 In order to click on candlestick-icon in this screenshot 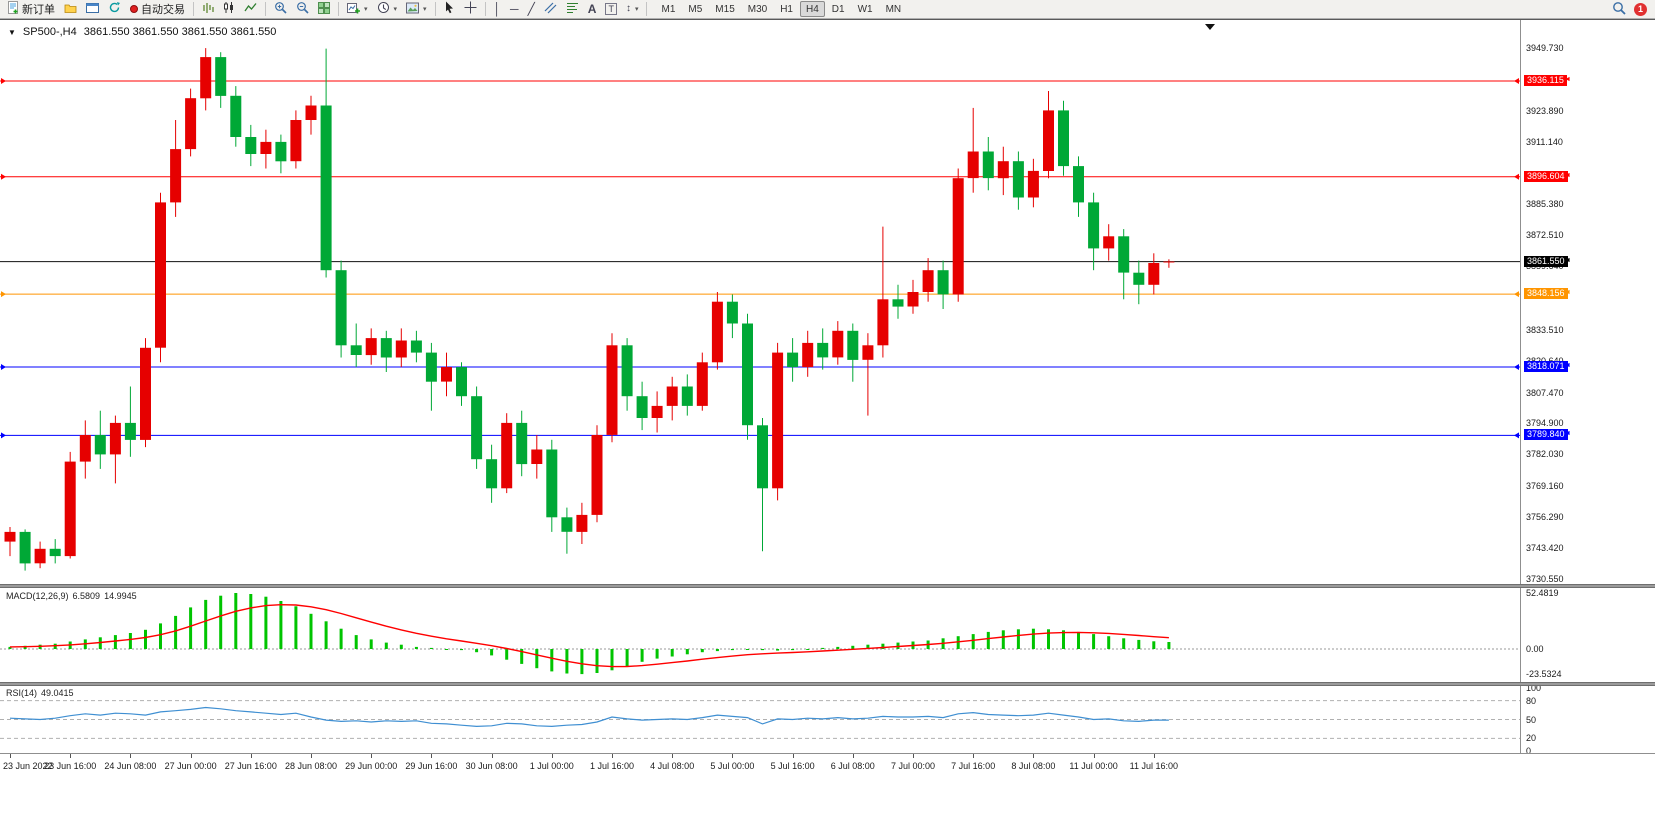, I will do `click(229, 9)`.